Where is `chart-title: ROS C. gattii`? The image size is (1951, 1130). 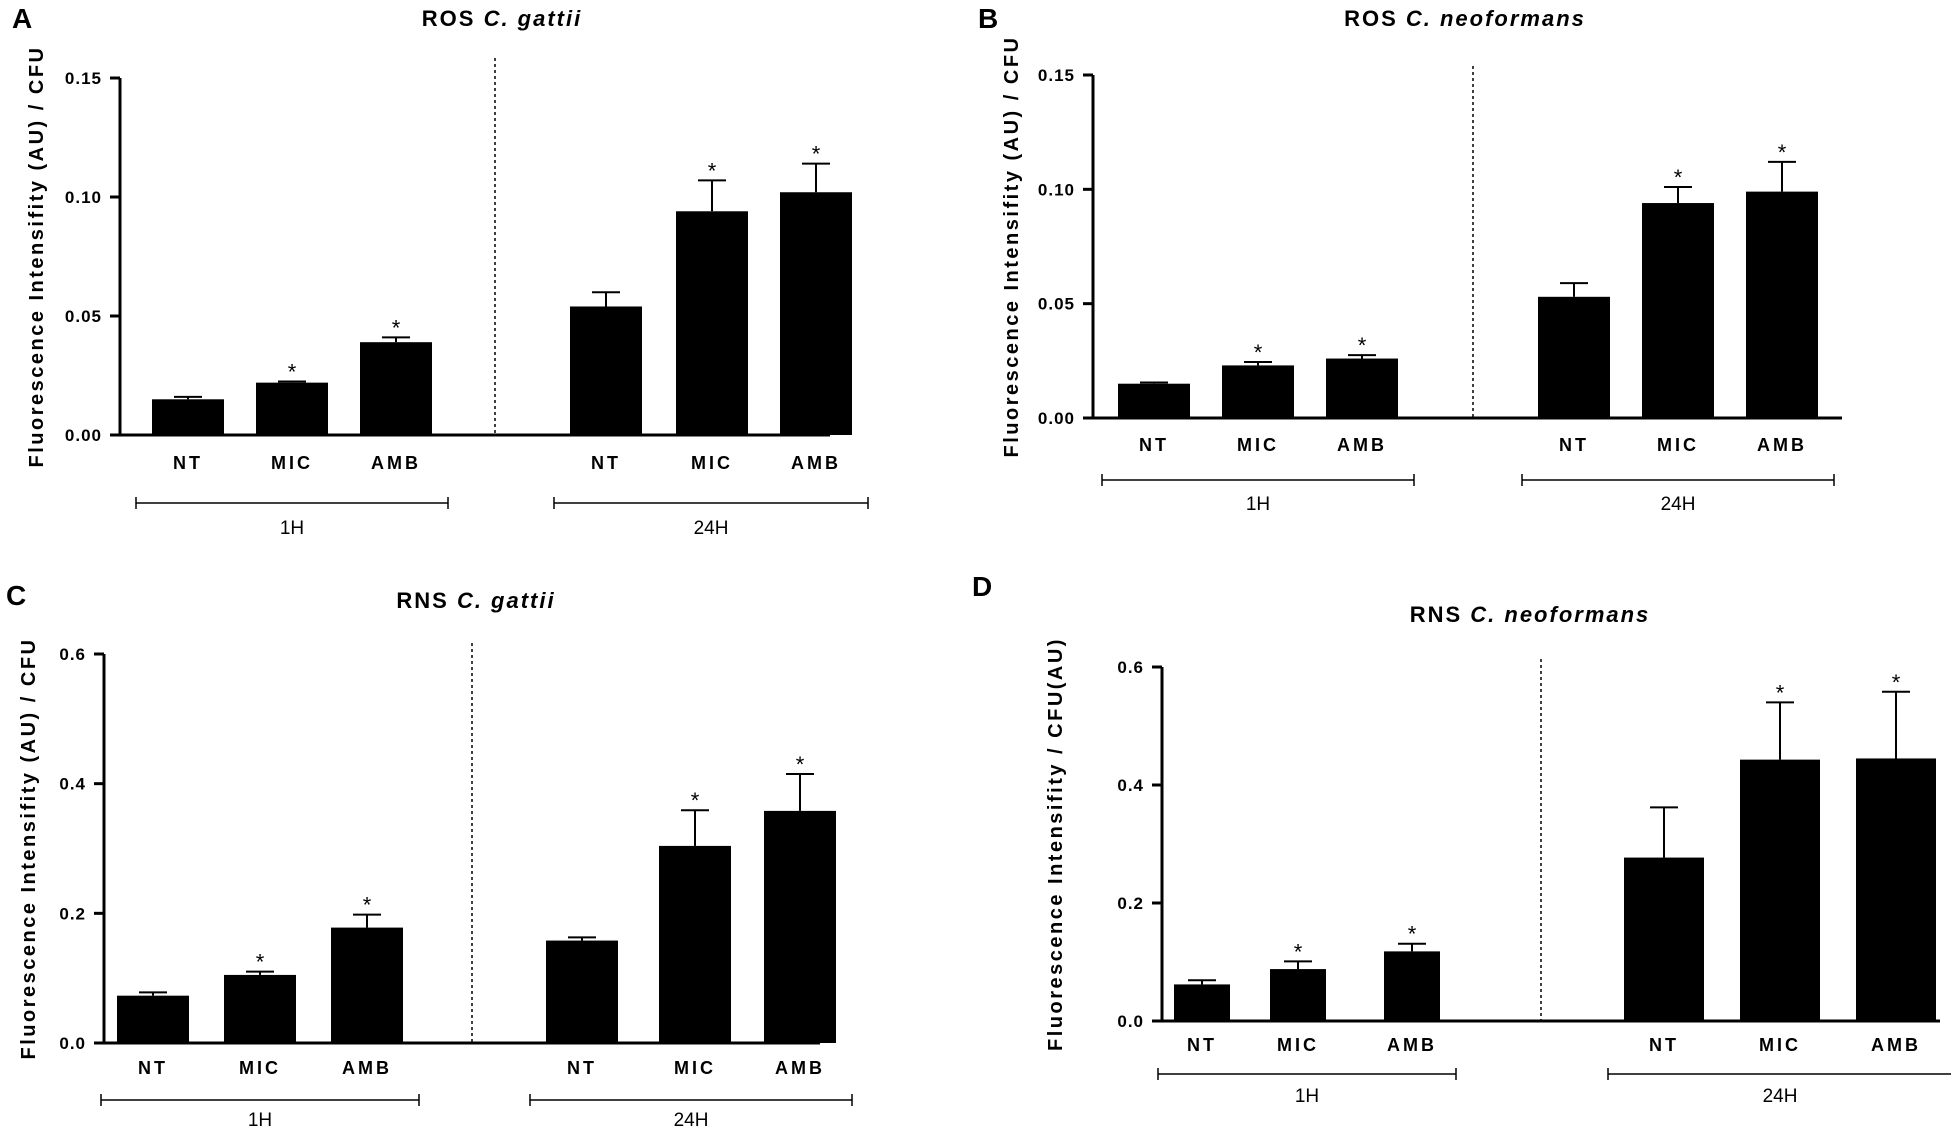 chart-title: ROS C. gattii is located at coordinates (502, 18).